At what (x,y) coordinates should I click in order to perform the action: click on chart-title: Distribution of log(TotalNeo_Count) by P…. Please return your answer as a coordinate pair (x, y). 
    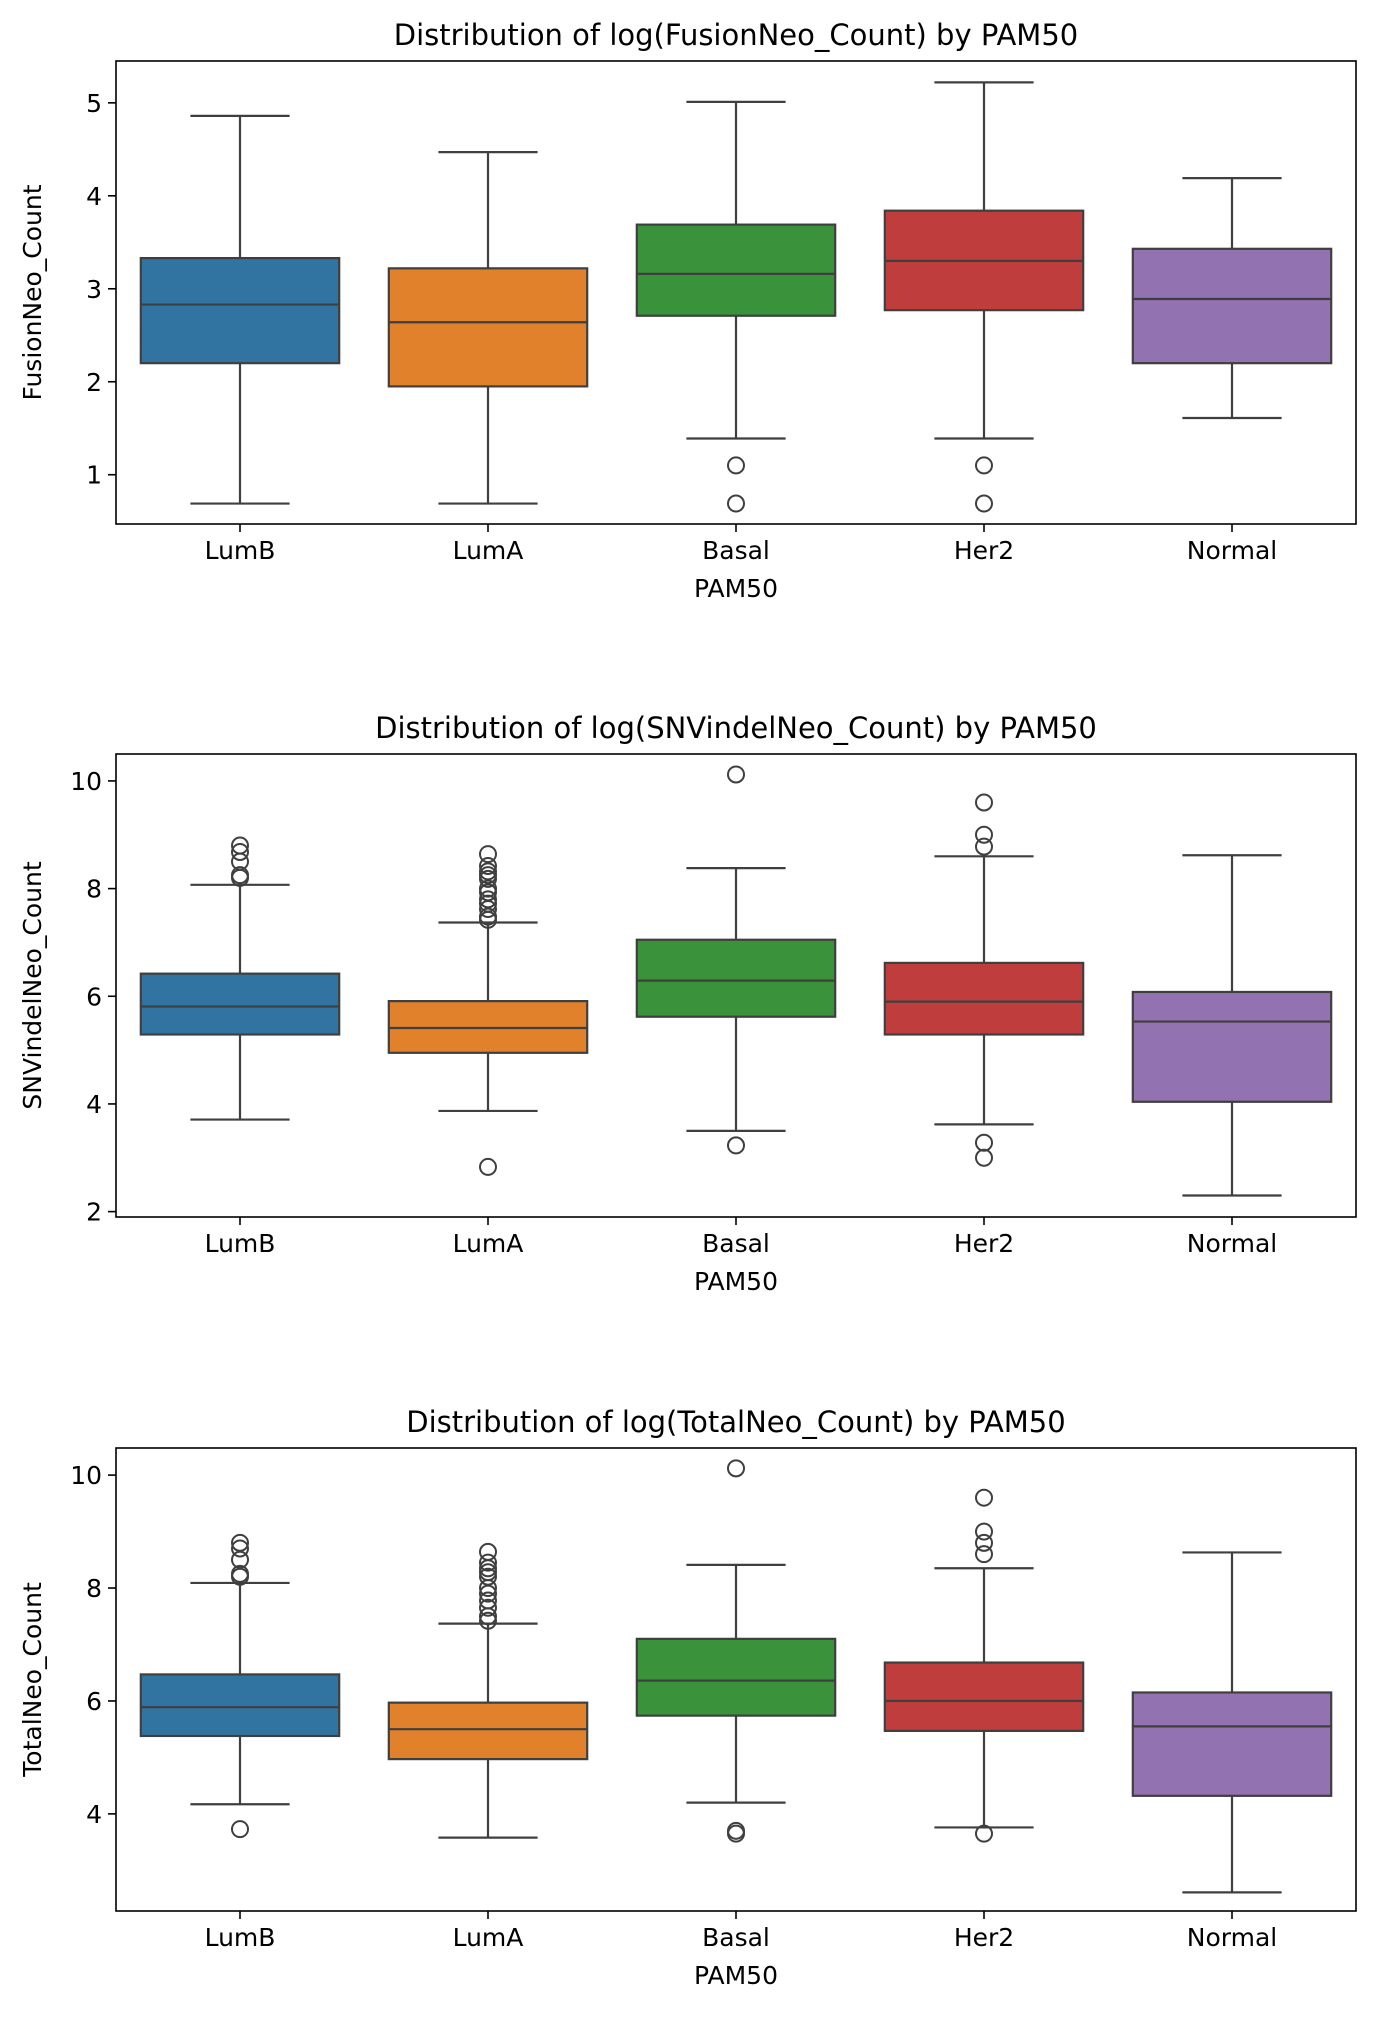
    Looking at the image, I should click on (735, 1422).